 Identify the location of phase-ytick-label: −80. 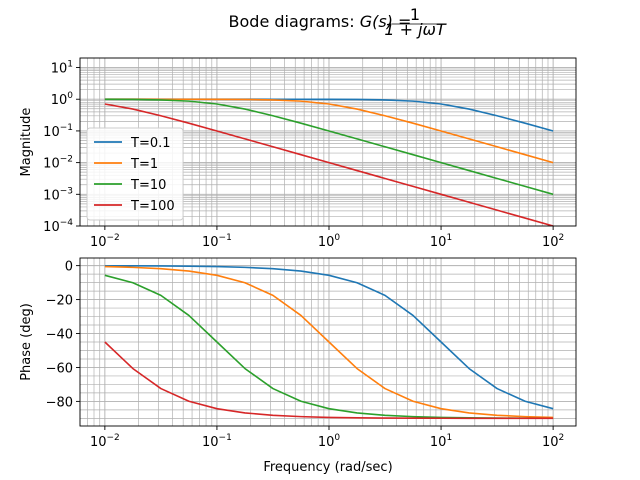
(59, 402).